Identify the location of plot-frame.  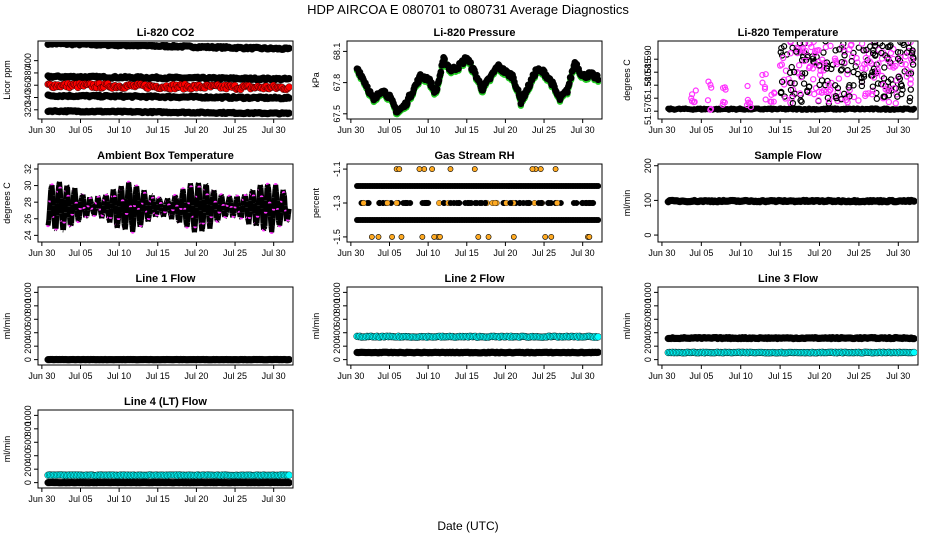
(165, 326).